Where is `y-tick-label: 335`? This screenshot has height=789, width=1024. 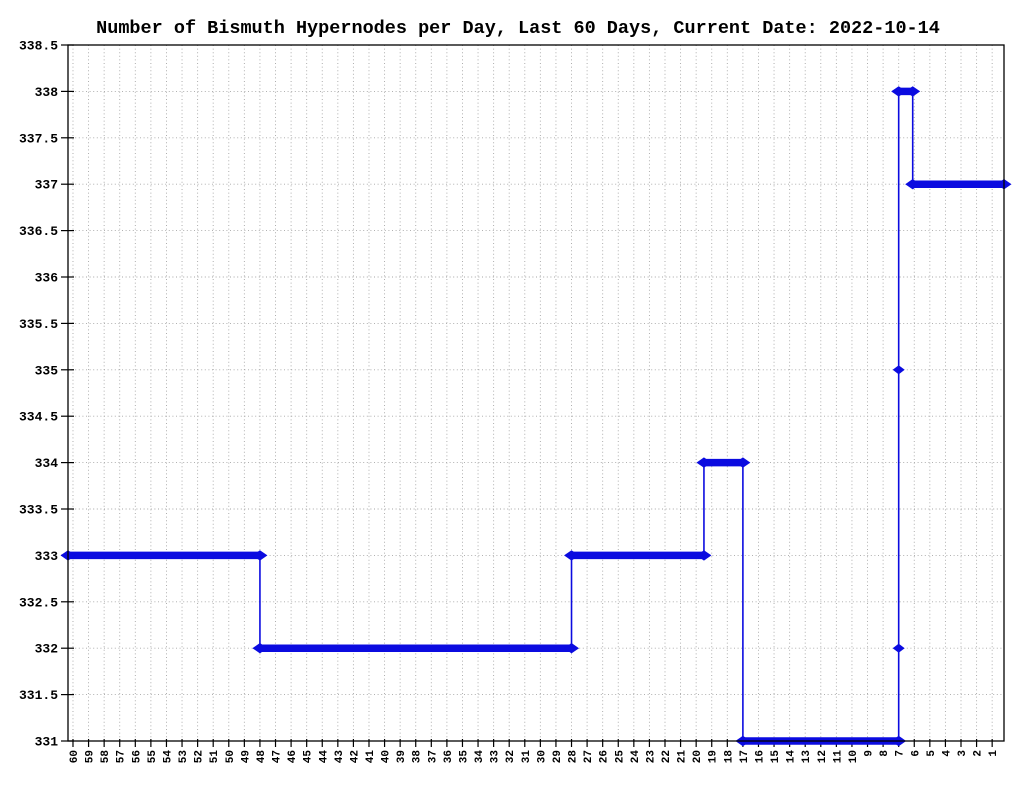 y-tick-label: 335 is located at coordinates (47, 370).